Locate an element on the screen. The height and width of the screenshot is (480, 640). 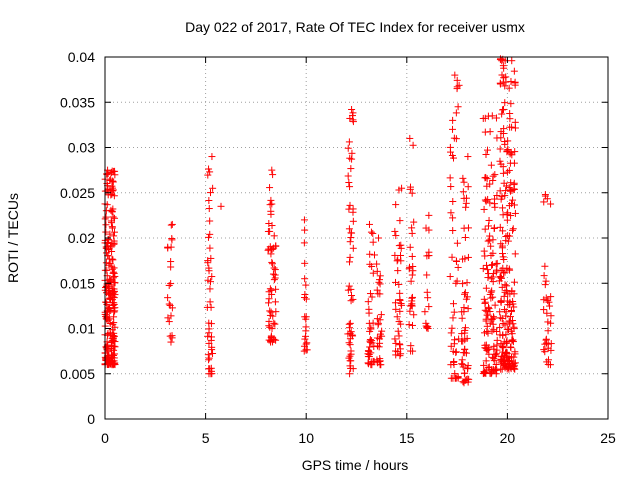
y-tick-label: 0.04 is located at coordinates (81, 57).